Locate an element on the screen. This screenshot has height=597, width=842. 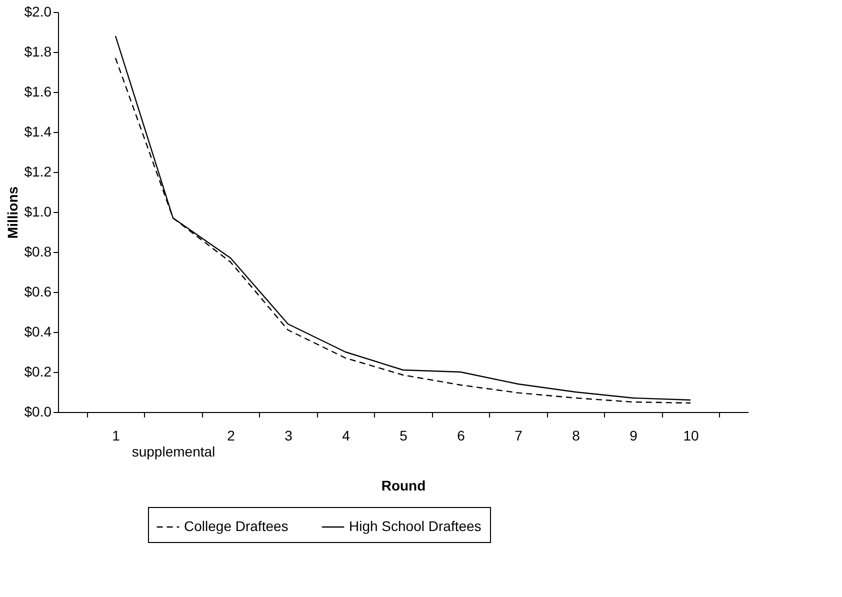
y-tick-label: $1.4 is located at coordinates (38, 132).